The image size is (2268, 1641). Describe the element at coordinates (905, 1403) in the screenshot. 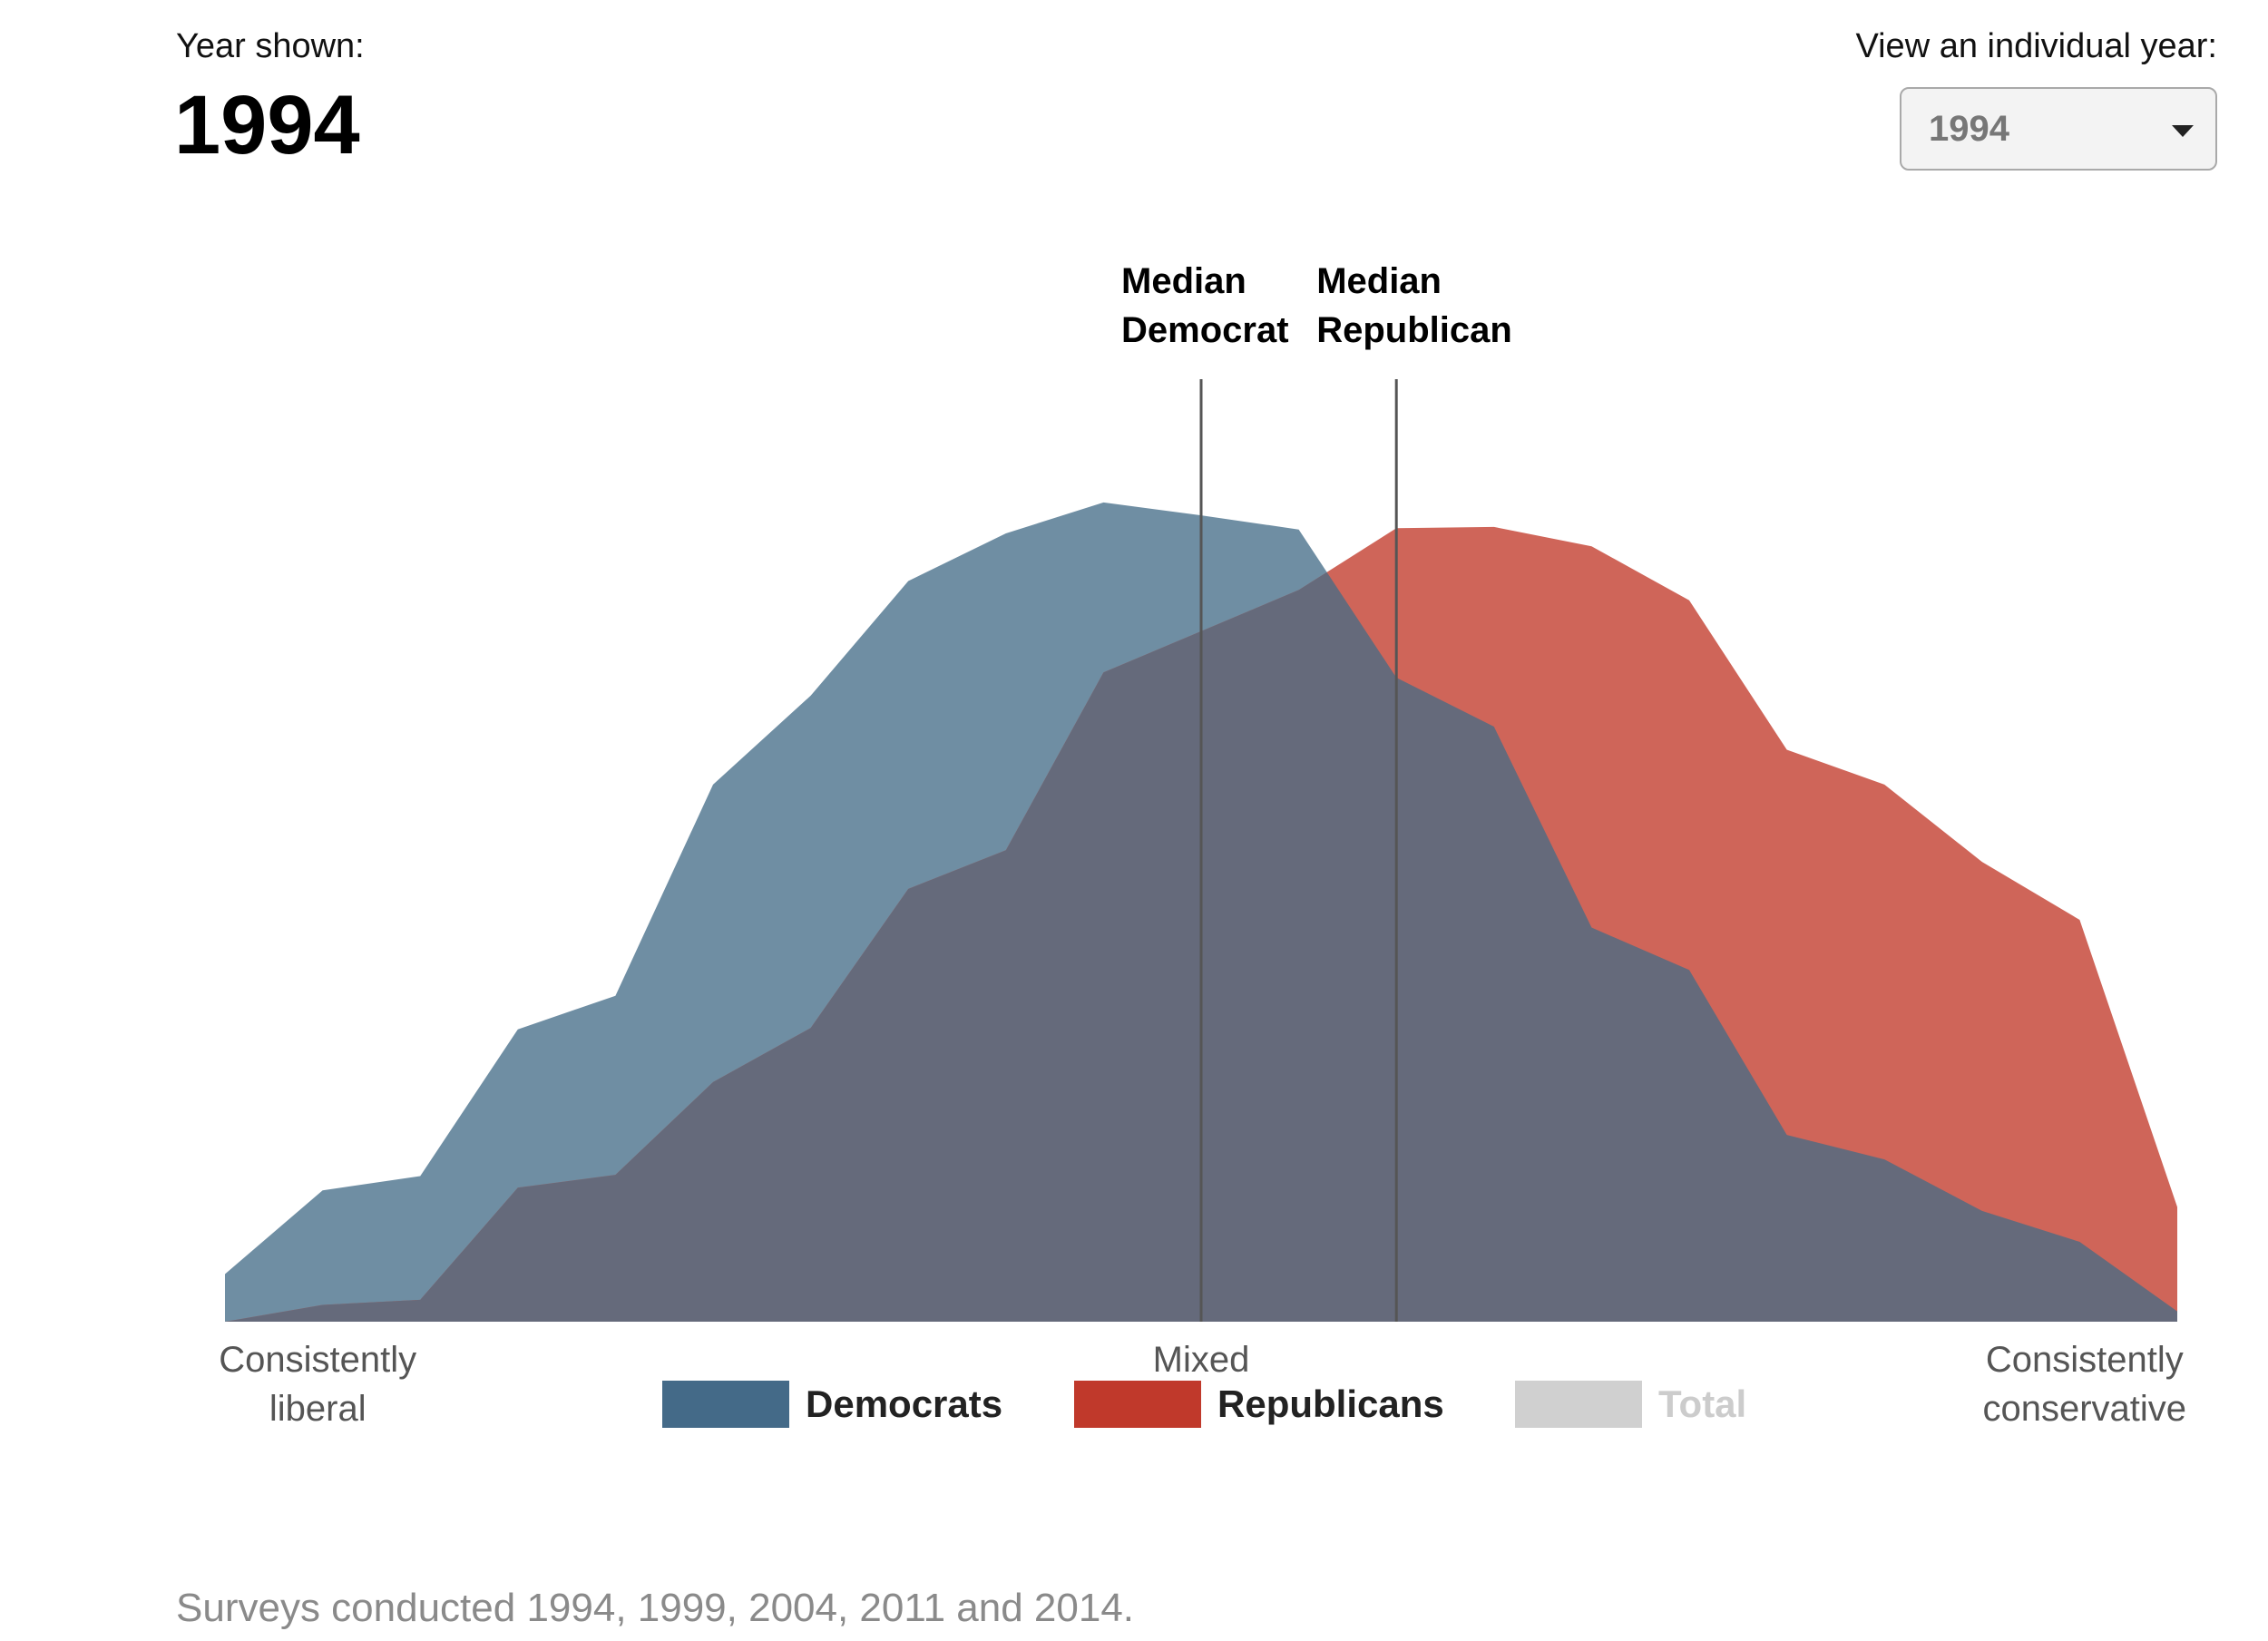

I see `legend-label-democrats: Democrats` at that location.